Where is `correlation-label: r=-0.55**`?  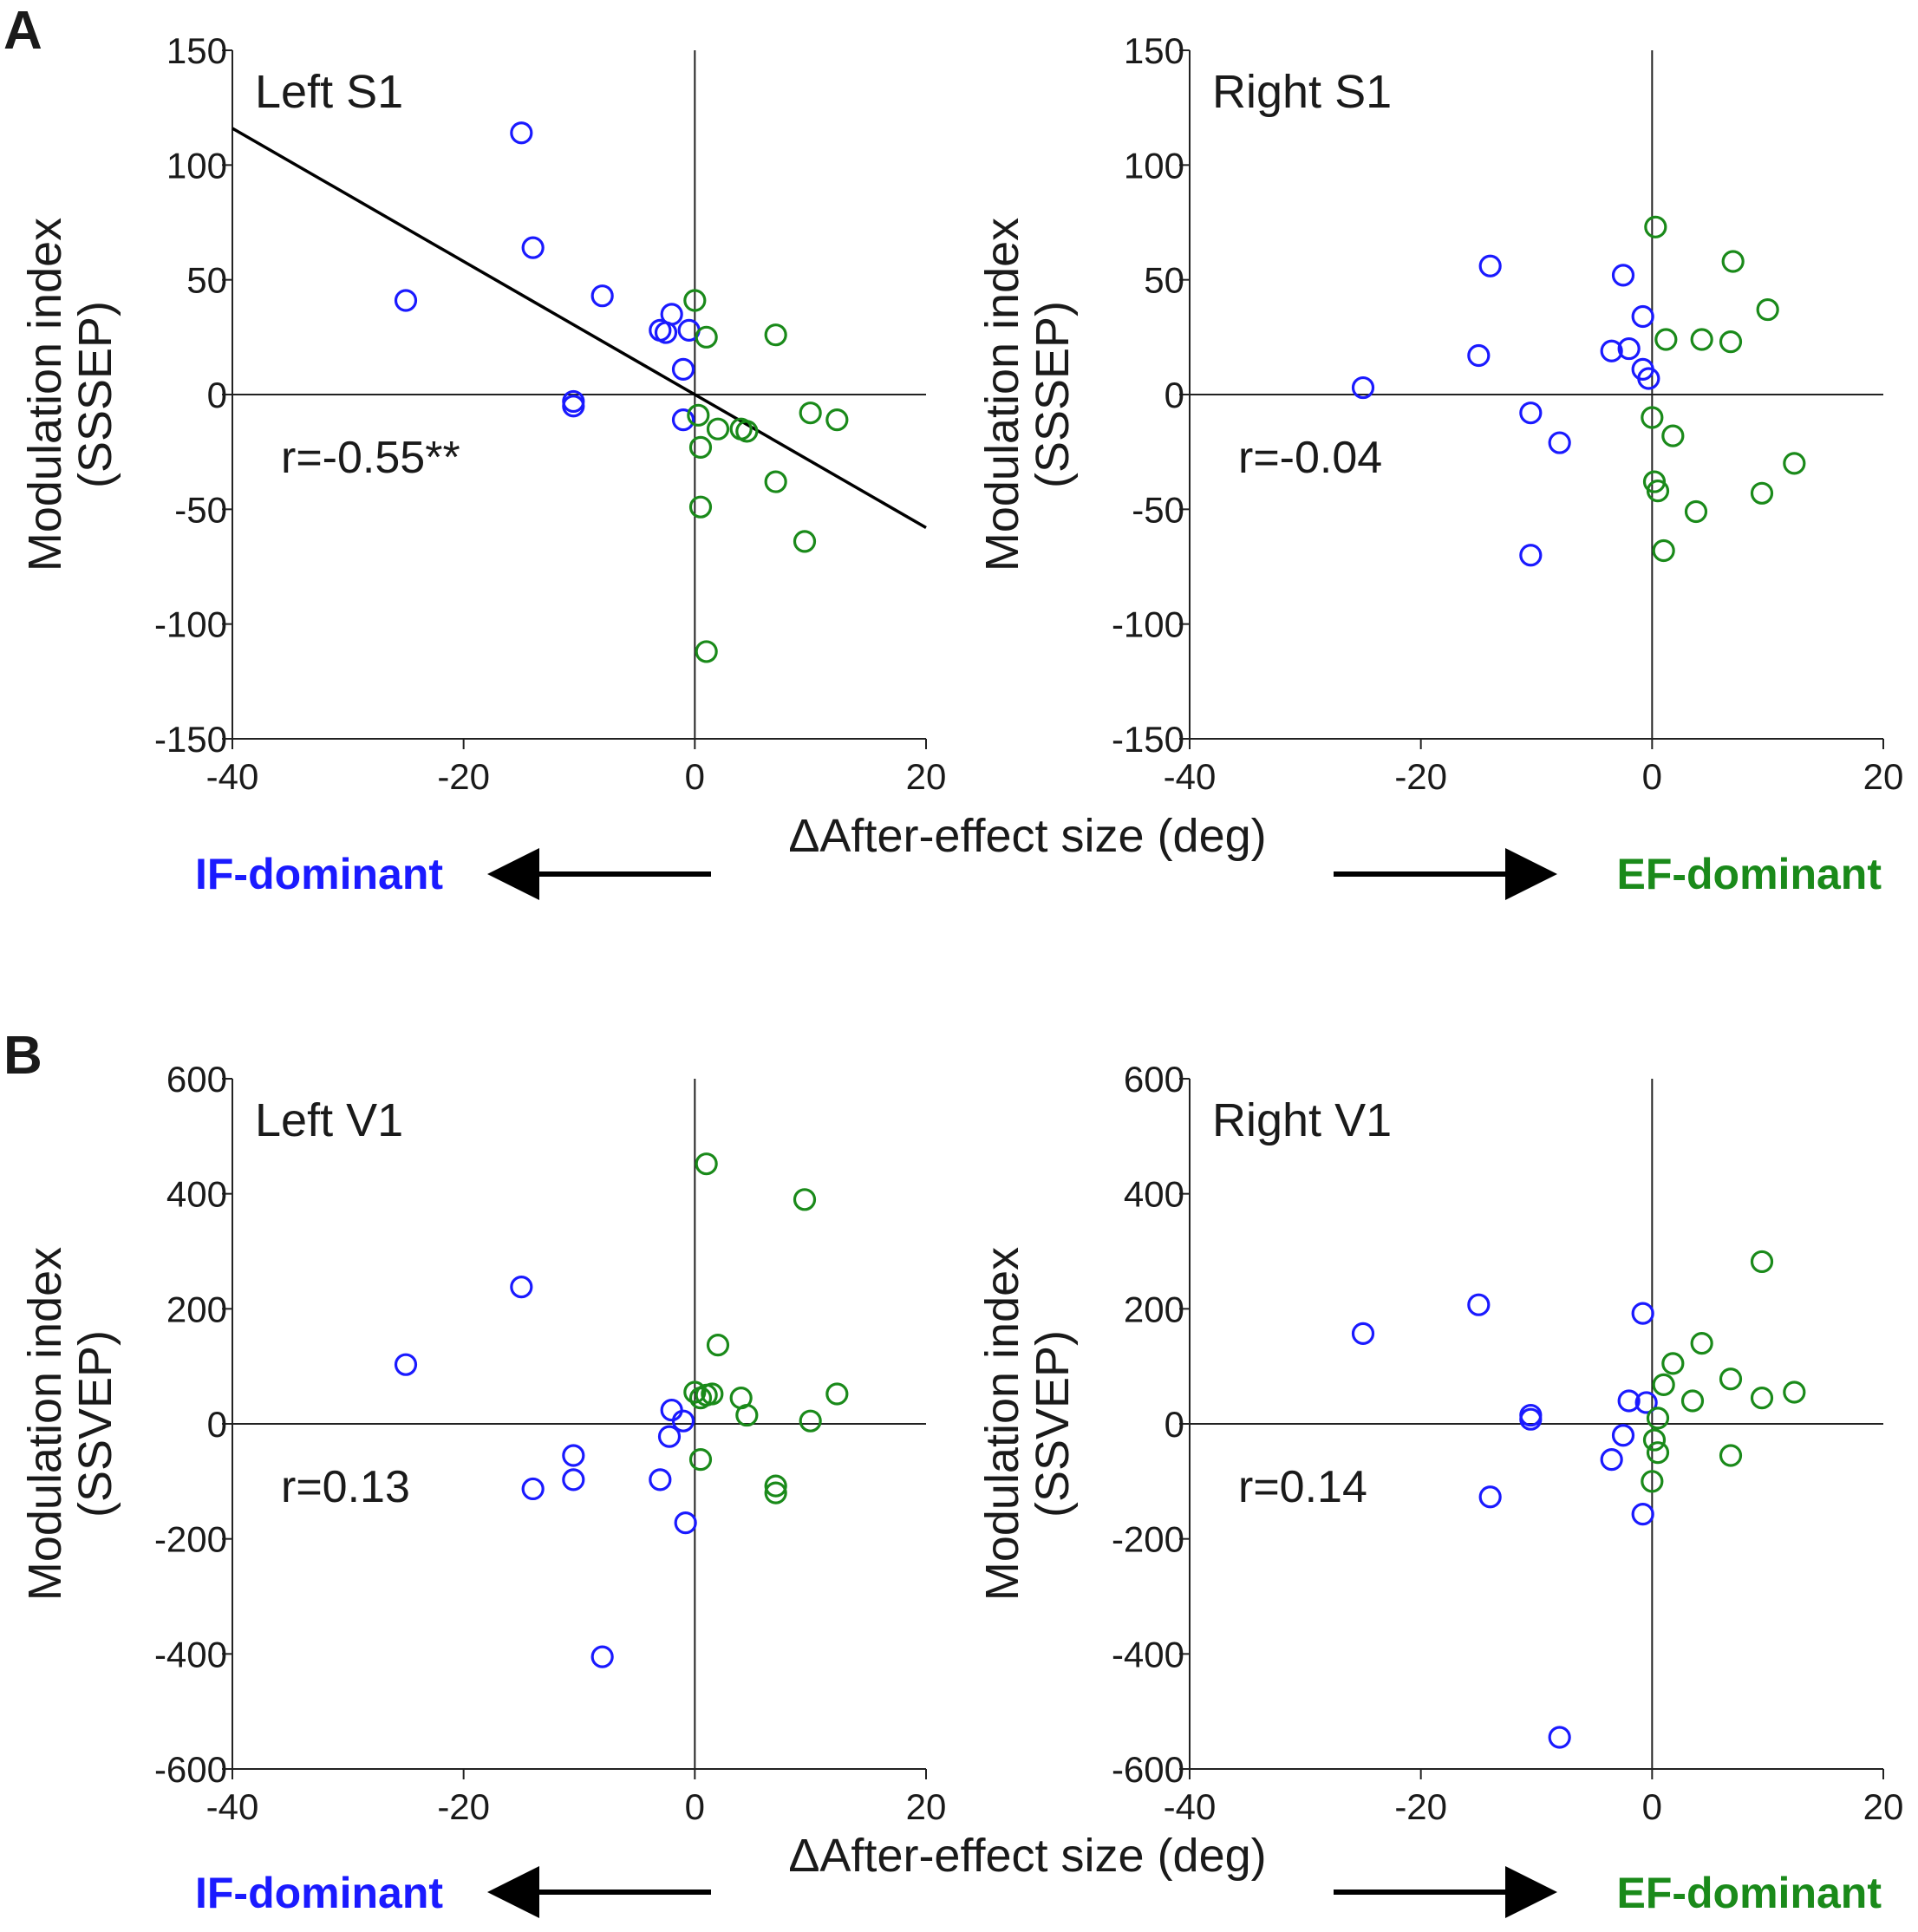
correlation-label: r=-0.55** is located at coordinates (370, 458).